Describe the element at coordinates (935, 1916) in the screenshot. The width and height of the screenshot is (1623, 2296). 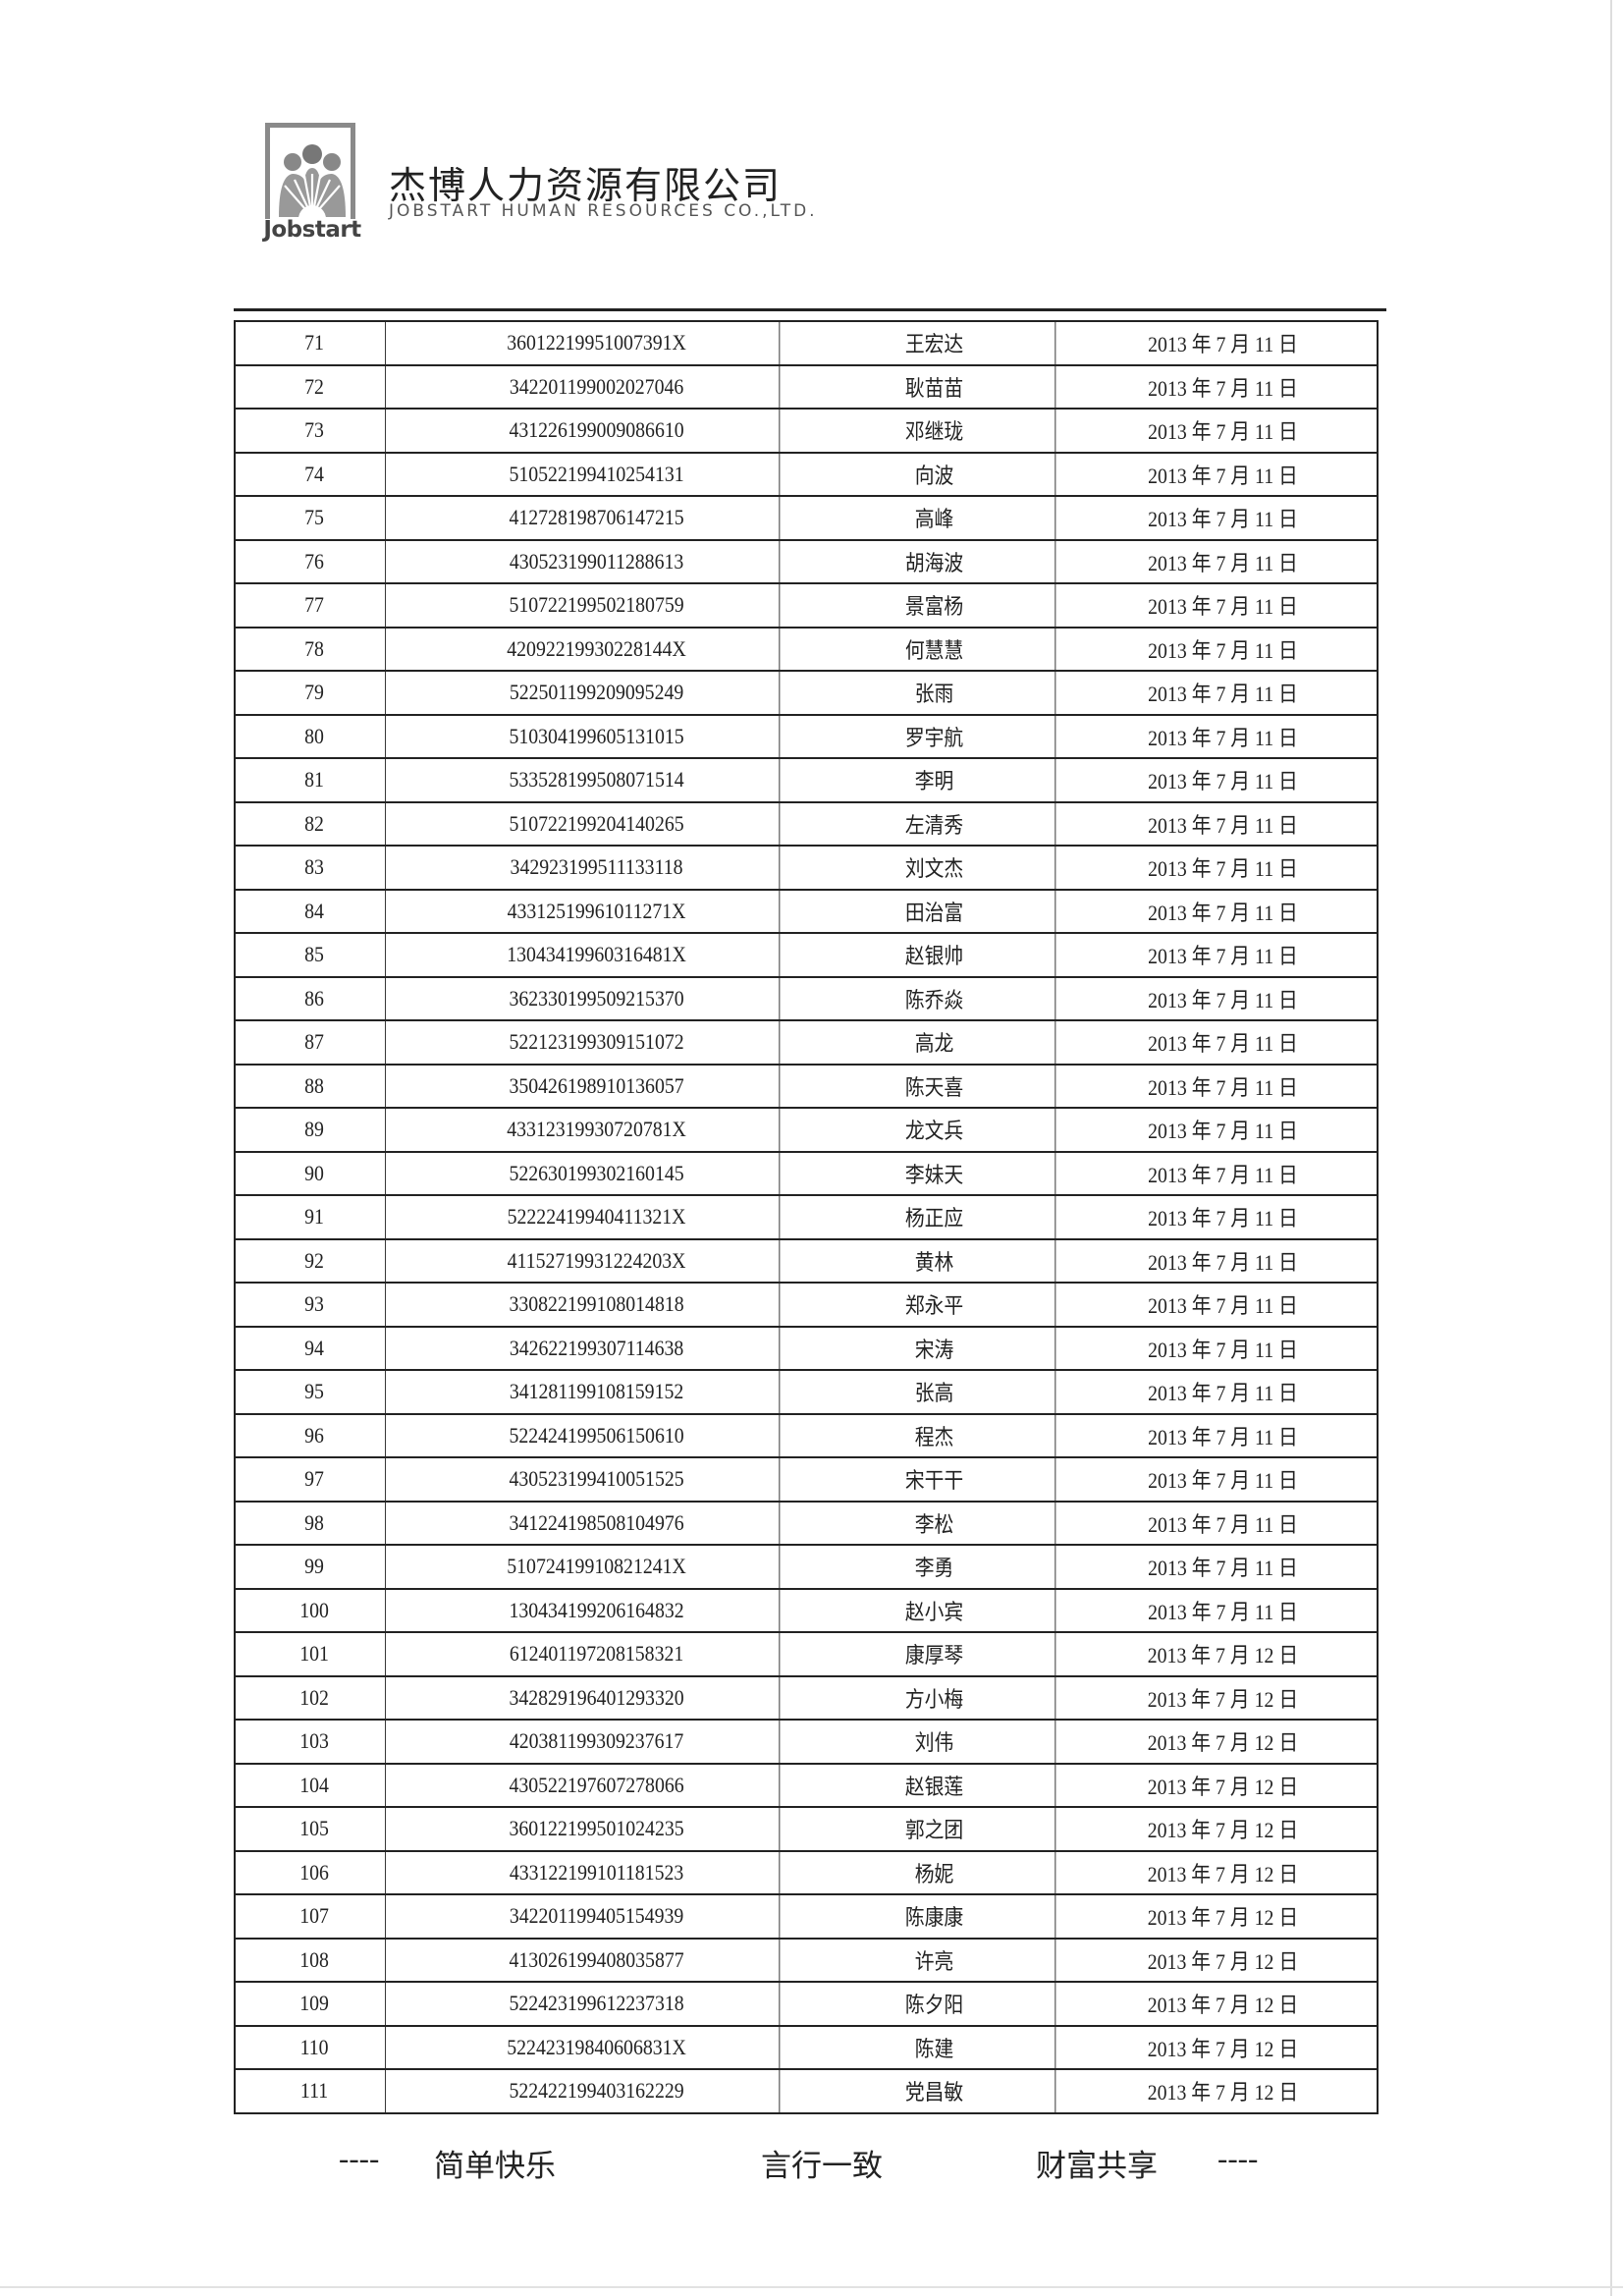
I see `person-name-cell: 陈康康` at that location.